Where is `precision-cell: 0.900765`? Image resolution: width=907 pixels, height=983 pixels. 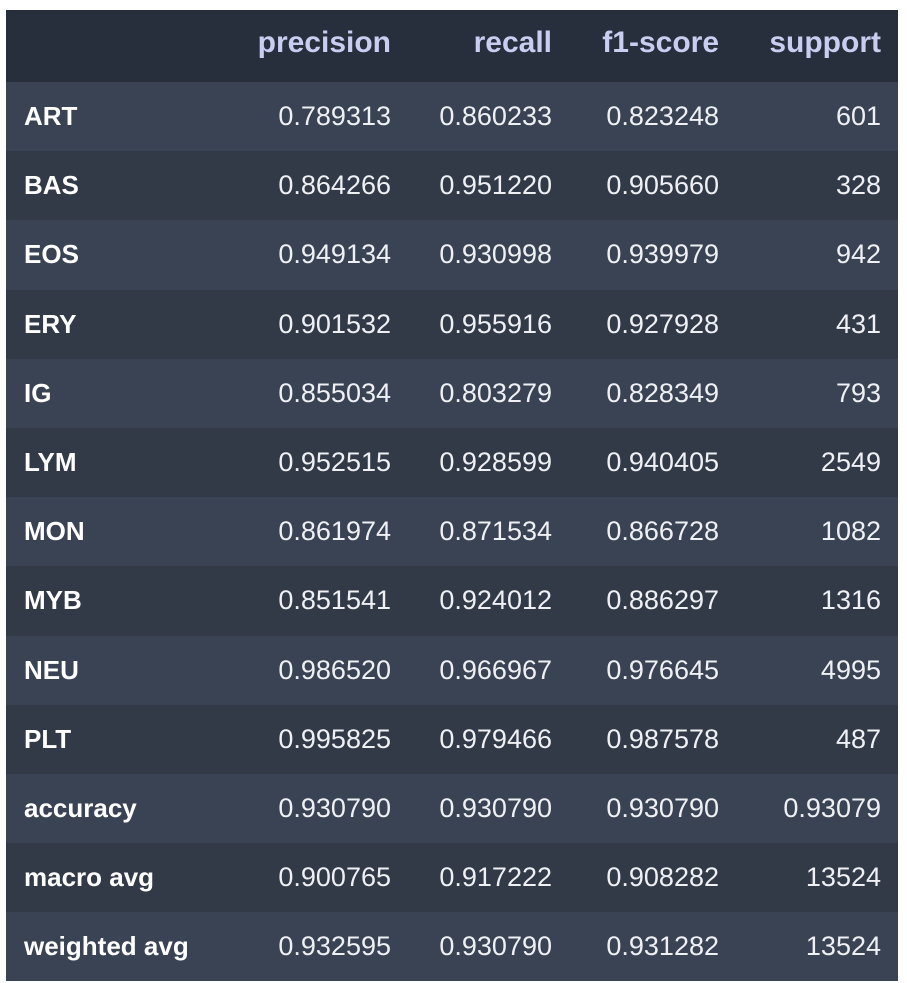
precision-cell: 0.900765 is located at coordinates (334, 877).